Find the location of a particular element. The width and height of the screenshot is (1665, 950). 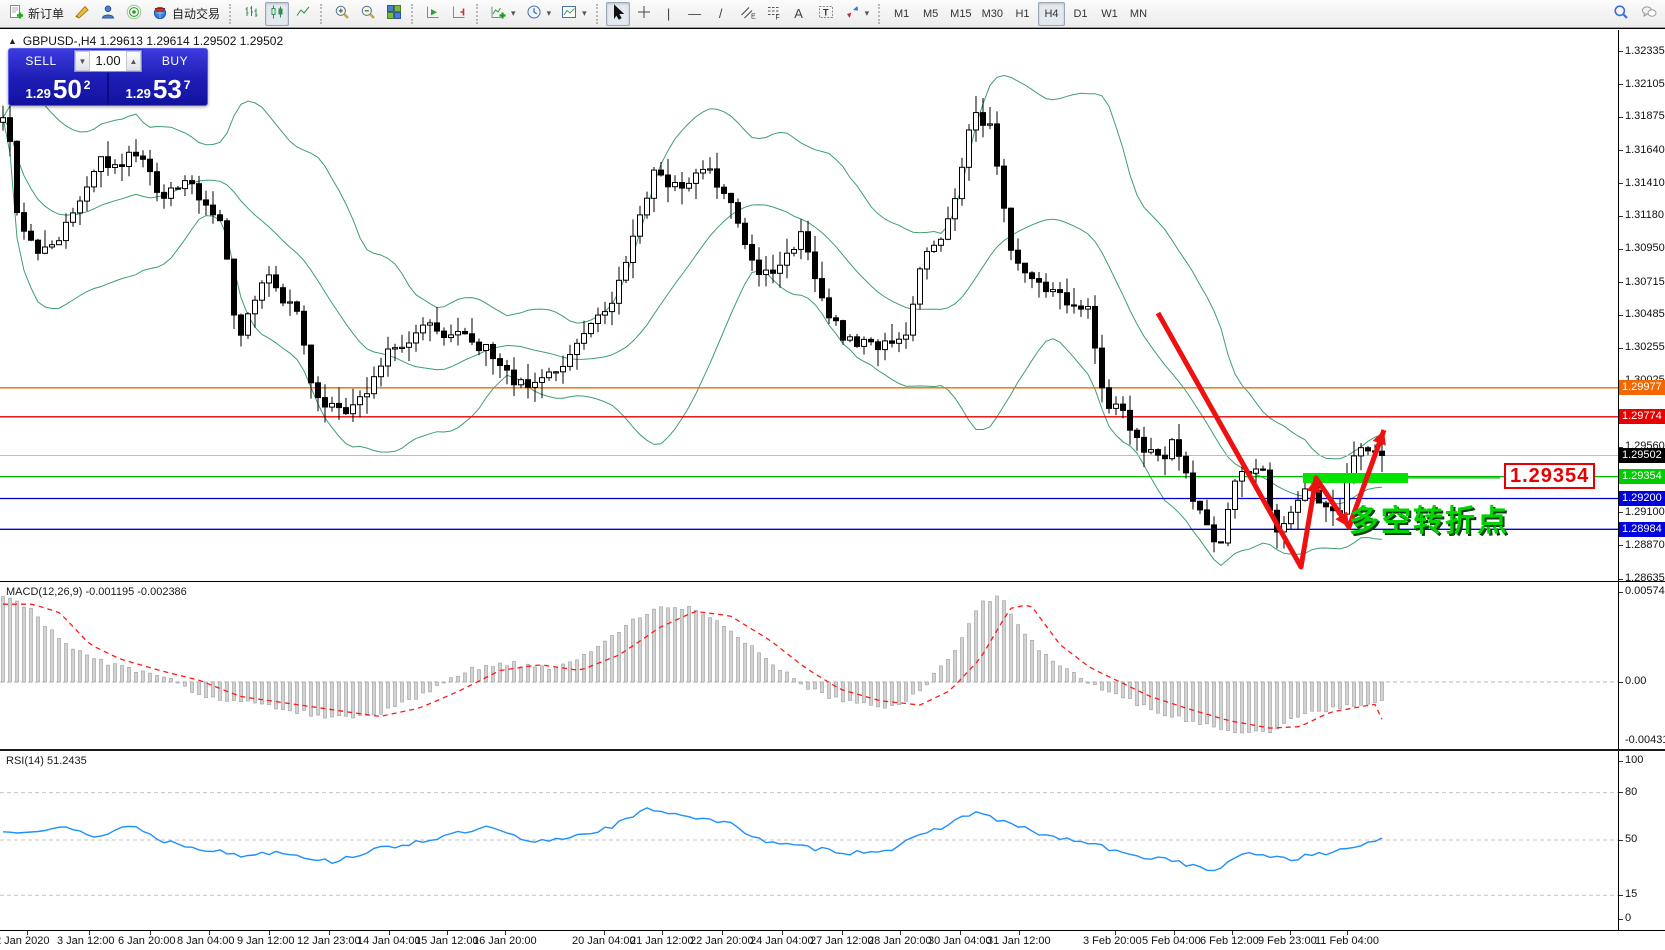

market-watch-button is located at coordinates (108, 14).